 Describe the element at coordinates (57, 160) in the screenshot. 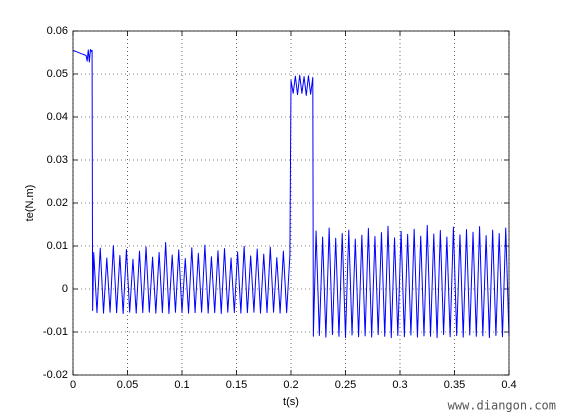

I see `y-tick-label: 0.03` at that location.